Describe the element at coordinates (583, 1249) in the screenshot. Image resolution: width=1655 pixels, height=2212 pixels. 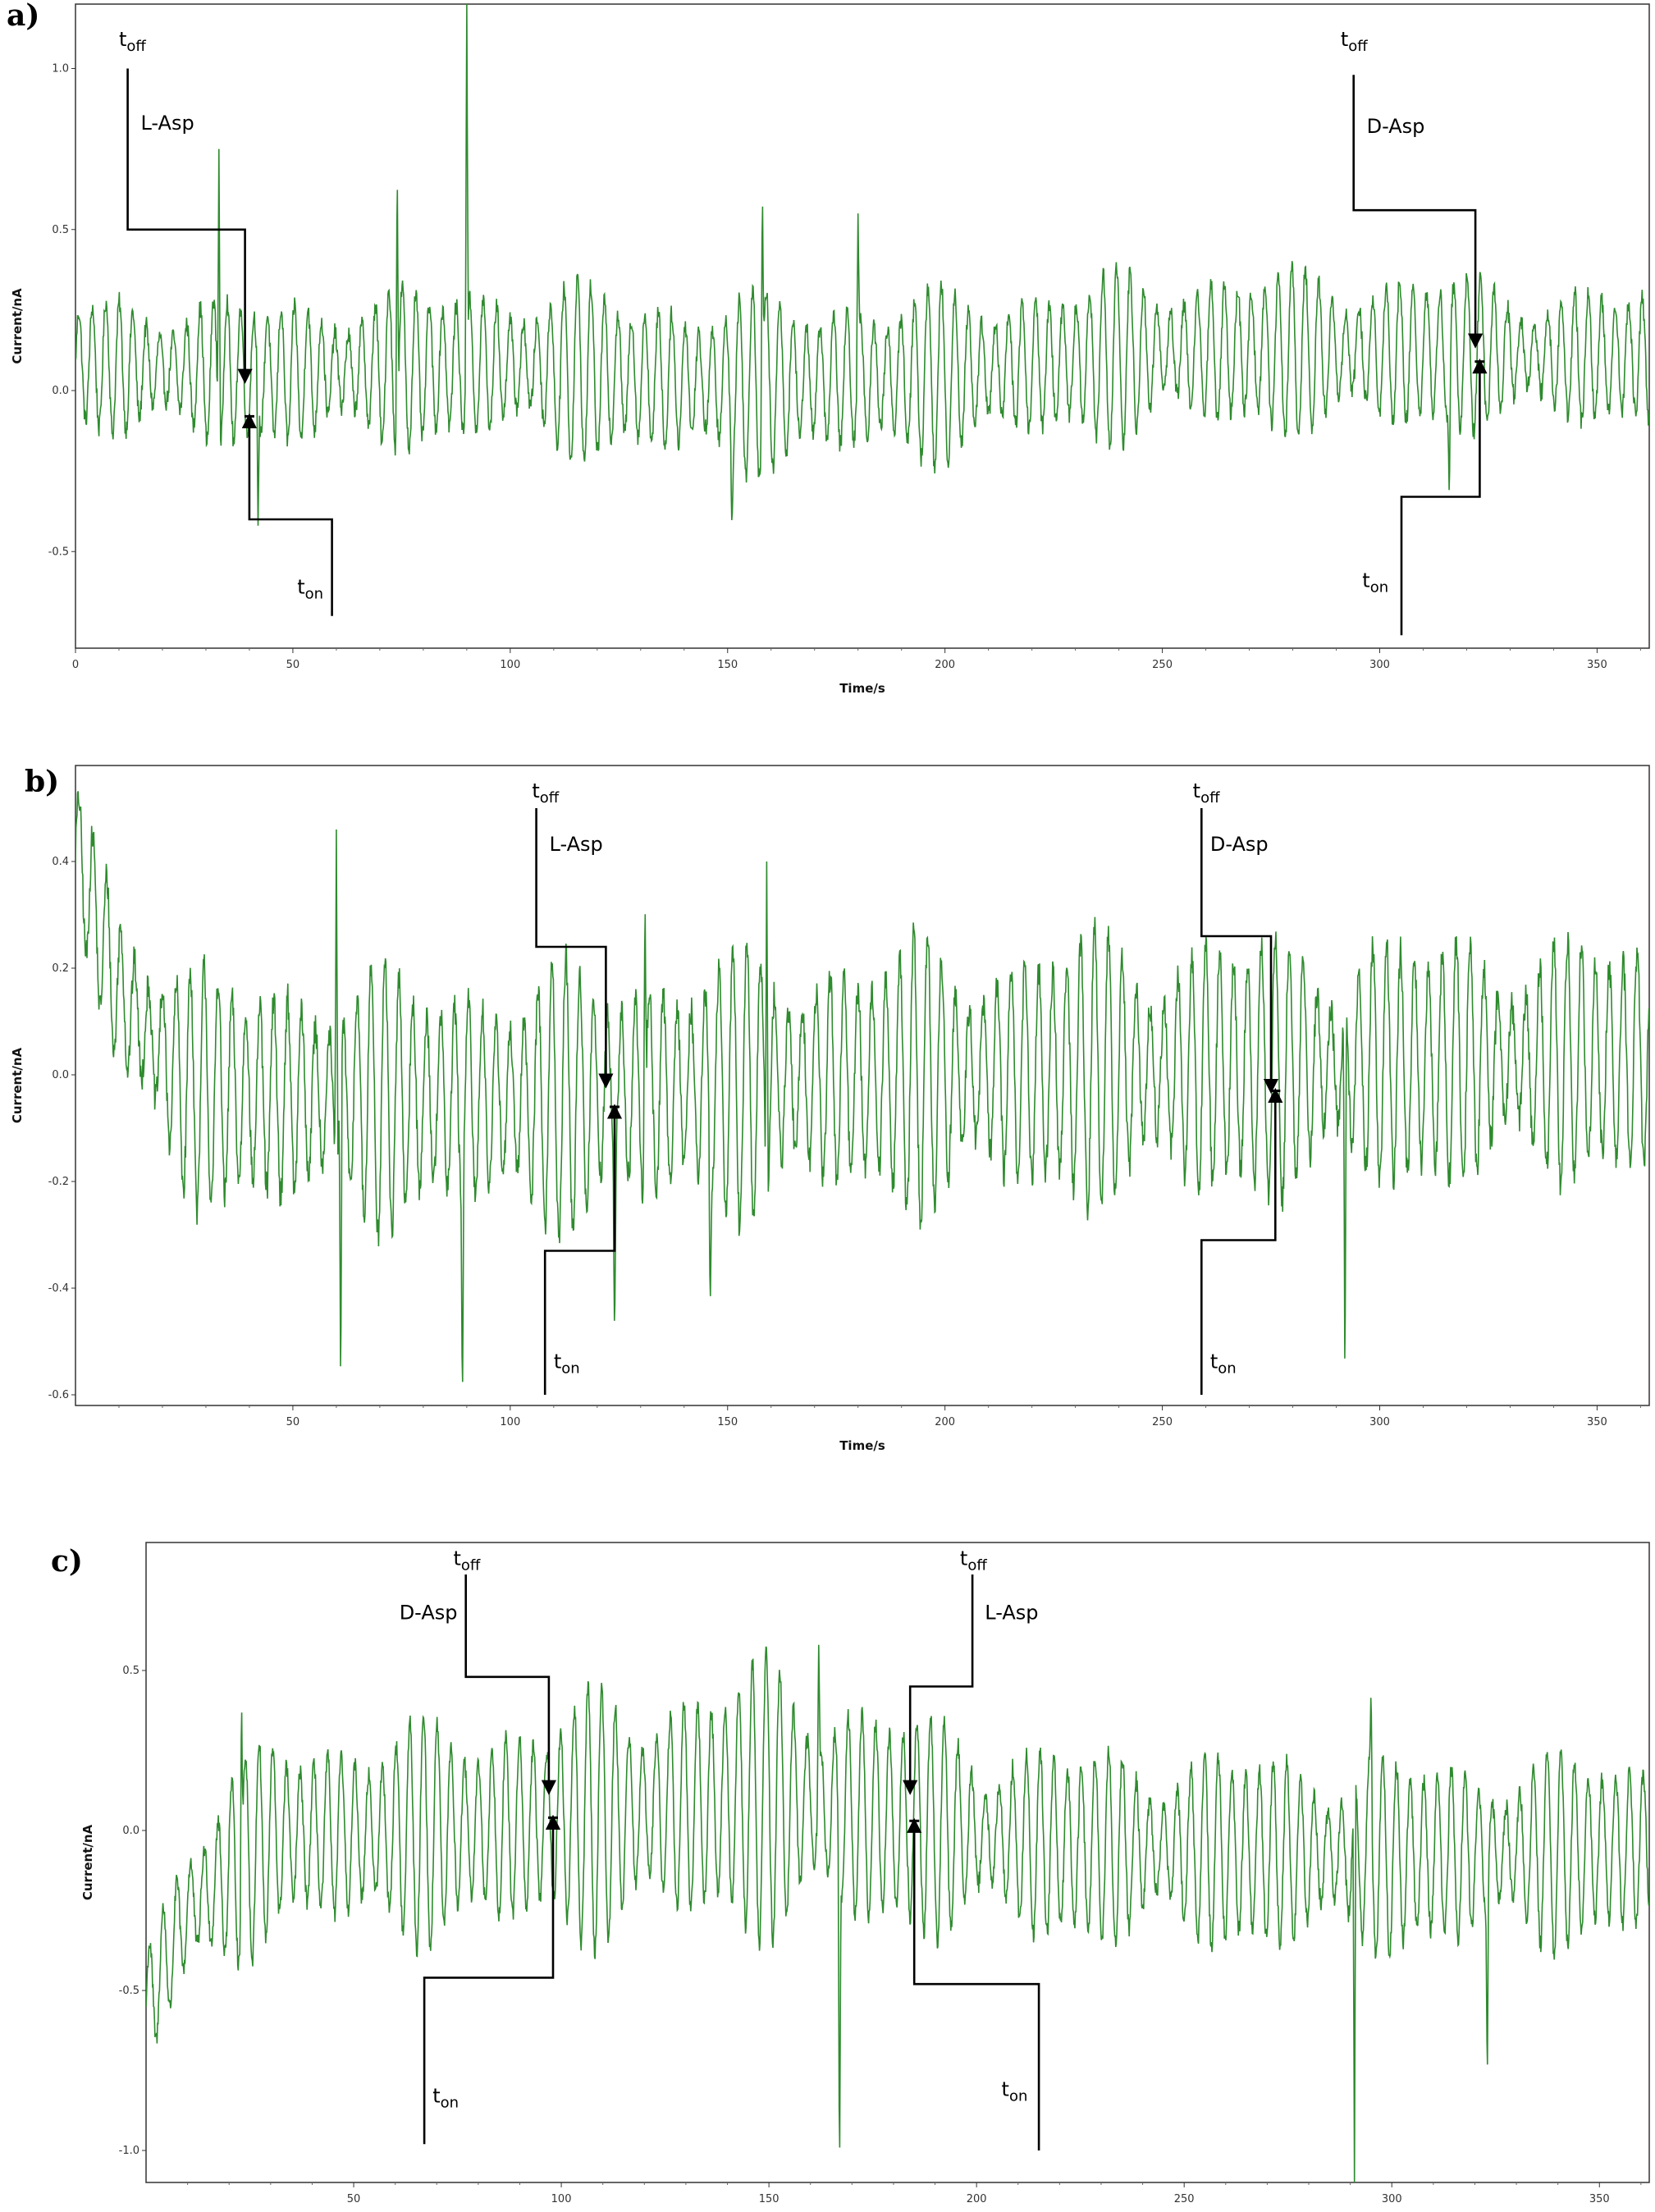
I see `ton-arrow-b-l-asp` at that location.